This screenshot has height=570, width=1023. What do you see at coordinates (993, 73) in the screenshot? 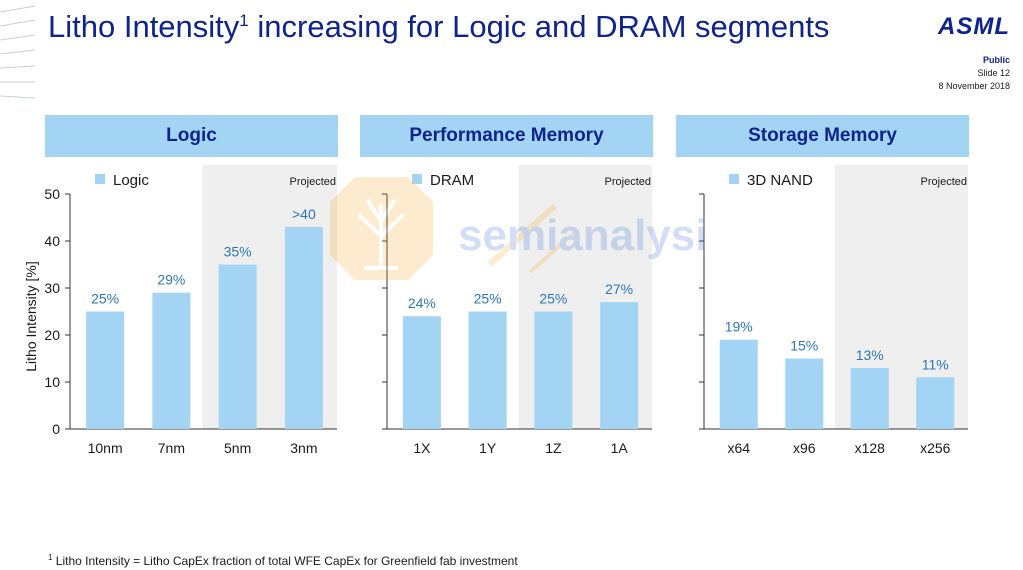
I see `slide-number: Slide 12` at bounding box center [993, 73].